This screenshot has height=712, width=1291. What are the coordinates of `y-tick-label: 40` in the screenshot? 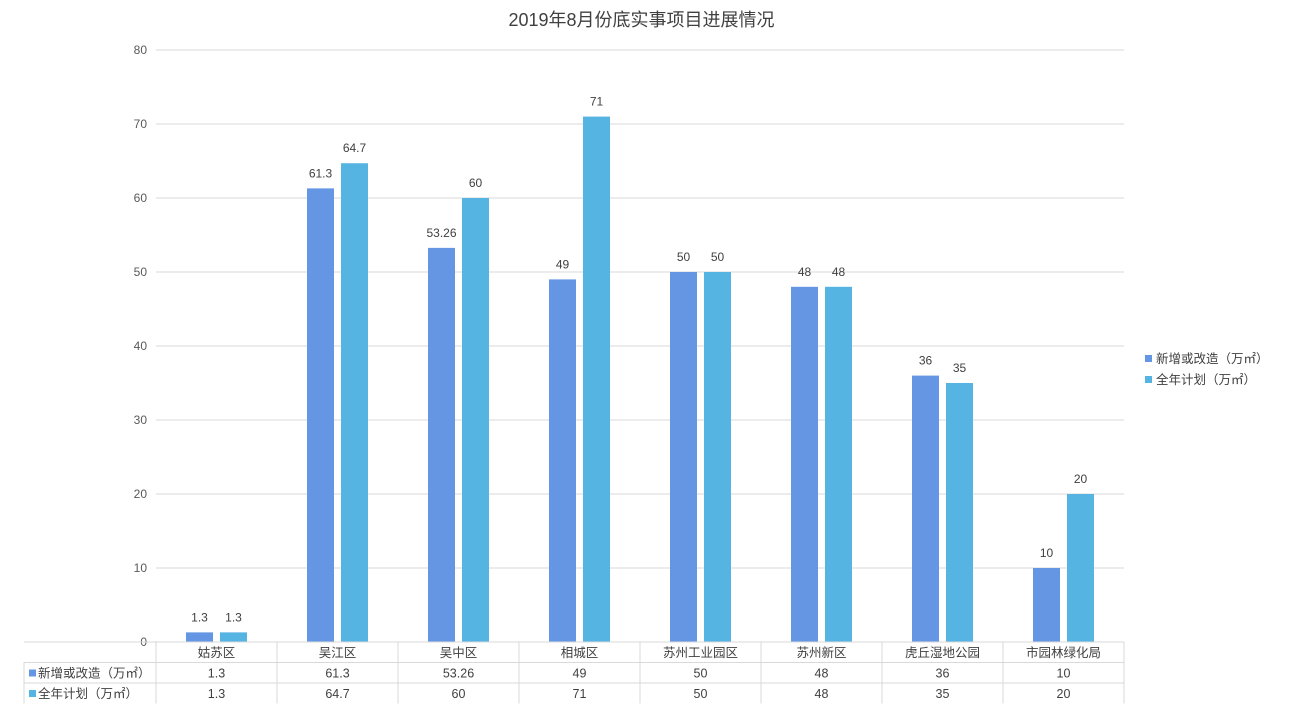 It's located at (141, 346).